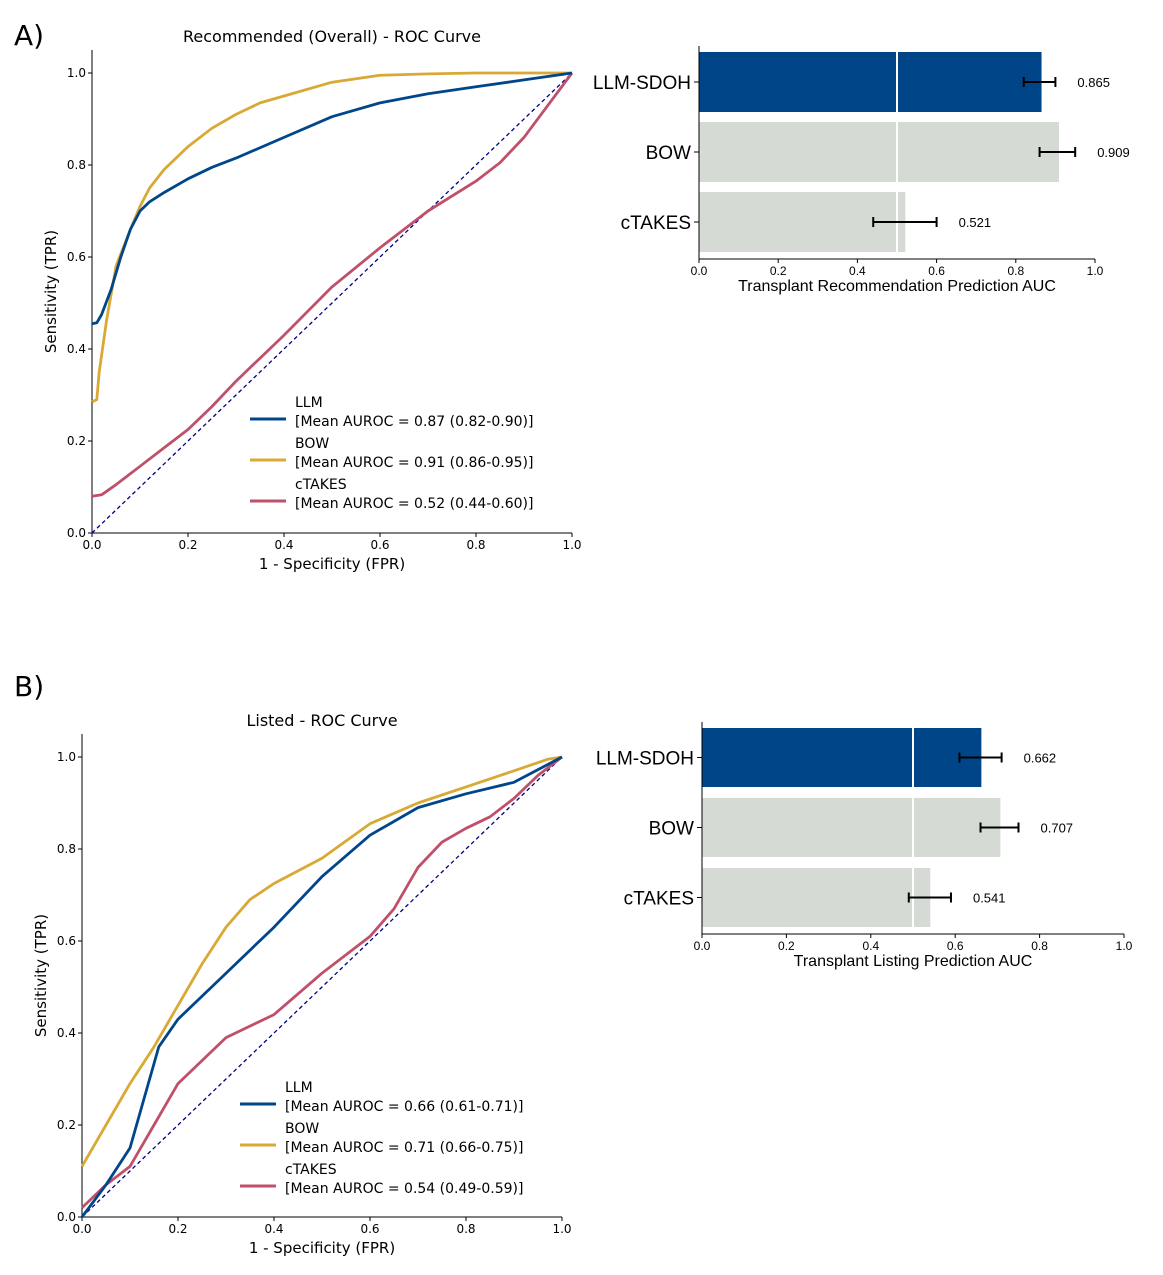 This screenshot has height=1275, width=1163. Describe the element at coordinates (1093, 82) in the screenshot. I see `value-label: 0.865` at that location.